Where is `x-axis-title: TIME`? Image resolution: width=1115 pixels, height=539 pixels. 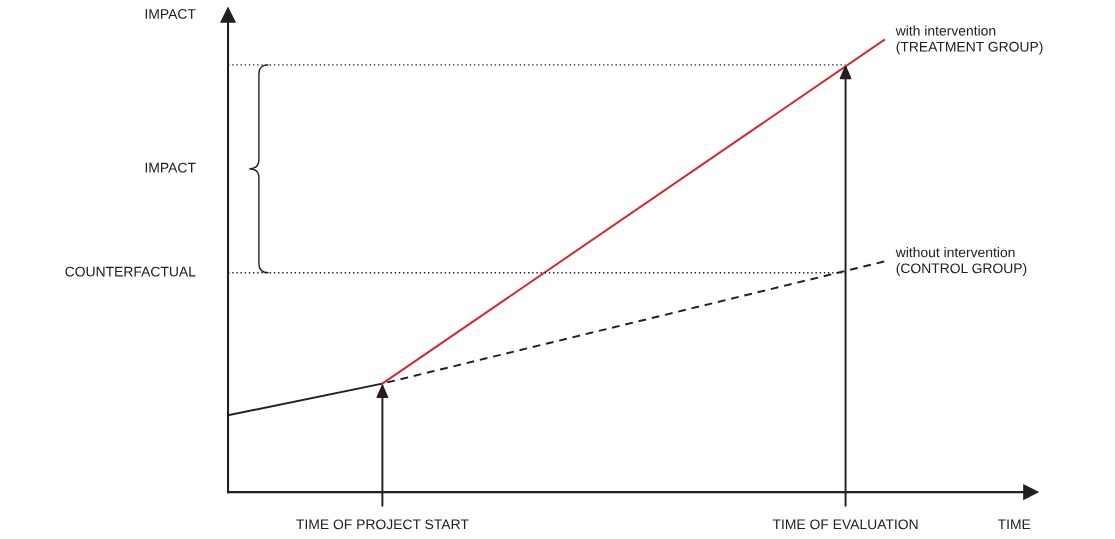
x-axis-title: TIME is located at coordinates (1014, 524).